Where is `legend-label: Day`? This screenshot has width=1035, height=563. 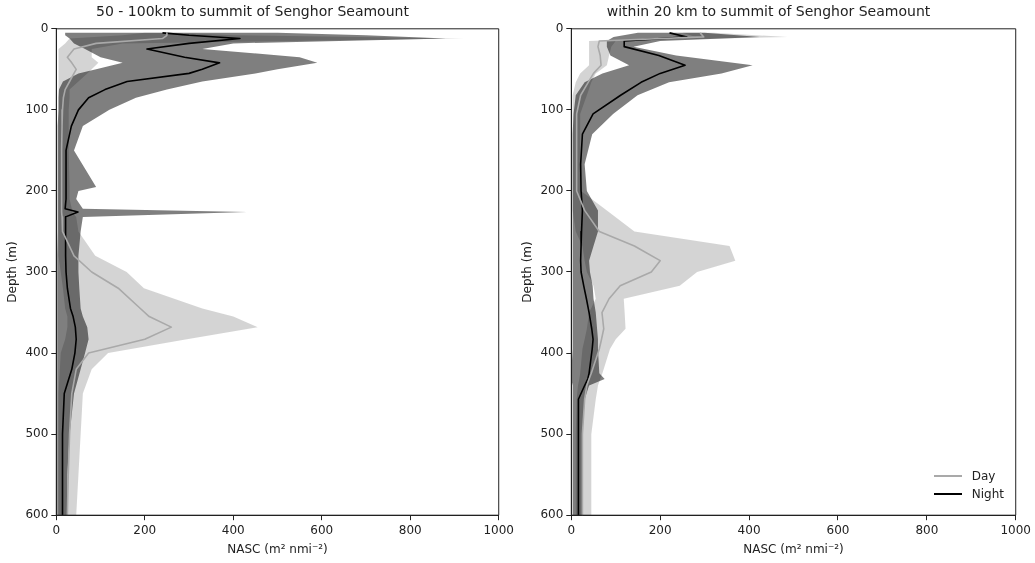 legend-label: Day is located at coordinates (983, 476).